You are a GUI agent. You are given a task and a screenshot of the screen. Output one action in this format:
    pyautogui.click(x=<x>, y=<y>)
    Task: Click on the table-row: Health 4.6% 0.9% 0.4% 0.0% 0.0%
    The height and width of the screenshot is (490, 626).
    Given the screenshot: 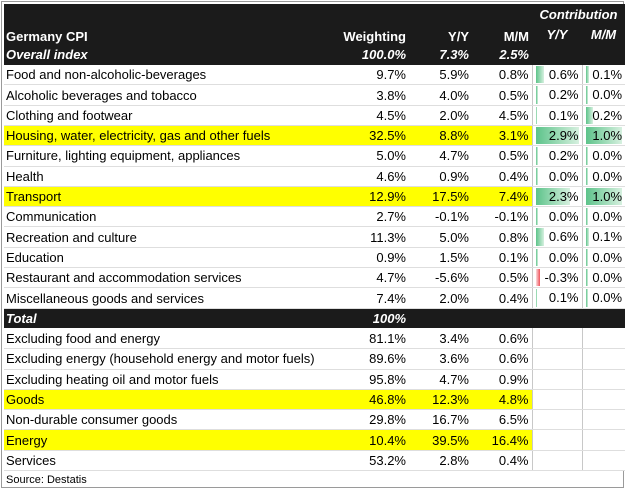 What is the action you would take?
    pyautogui.click(x=315, y=176)
    